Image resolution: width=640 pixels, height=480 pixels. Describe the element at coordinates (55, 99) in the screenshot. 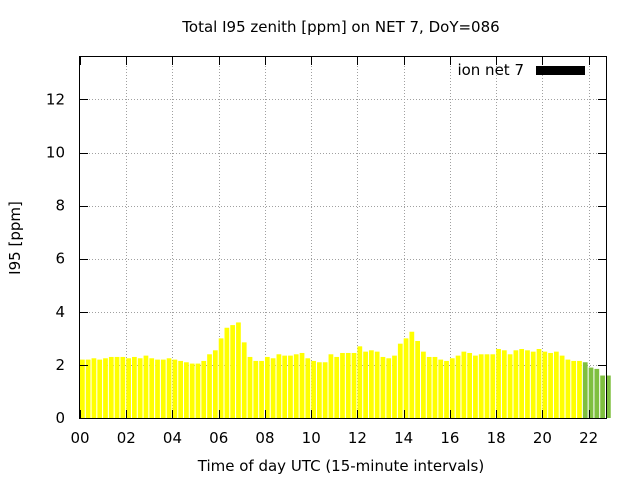

I see `y-tick-label: 12` at that location.